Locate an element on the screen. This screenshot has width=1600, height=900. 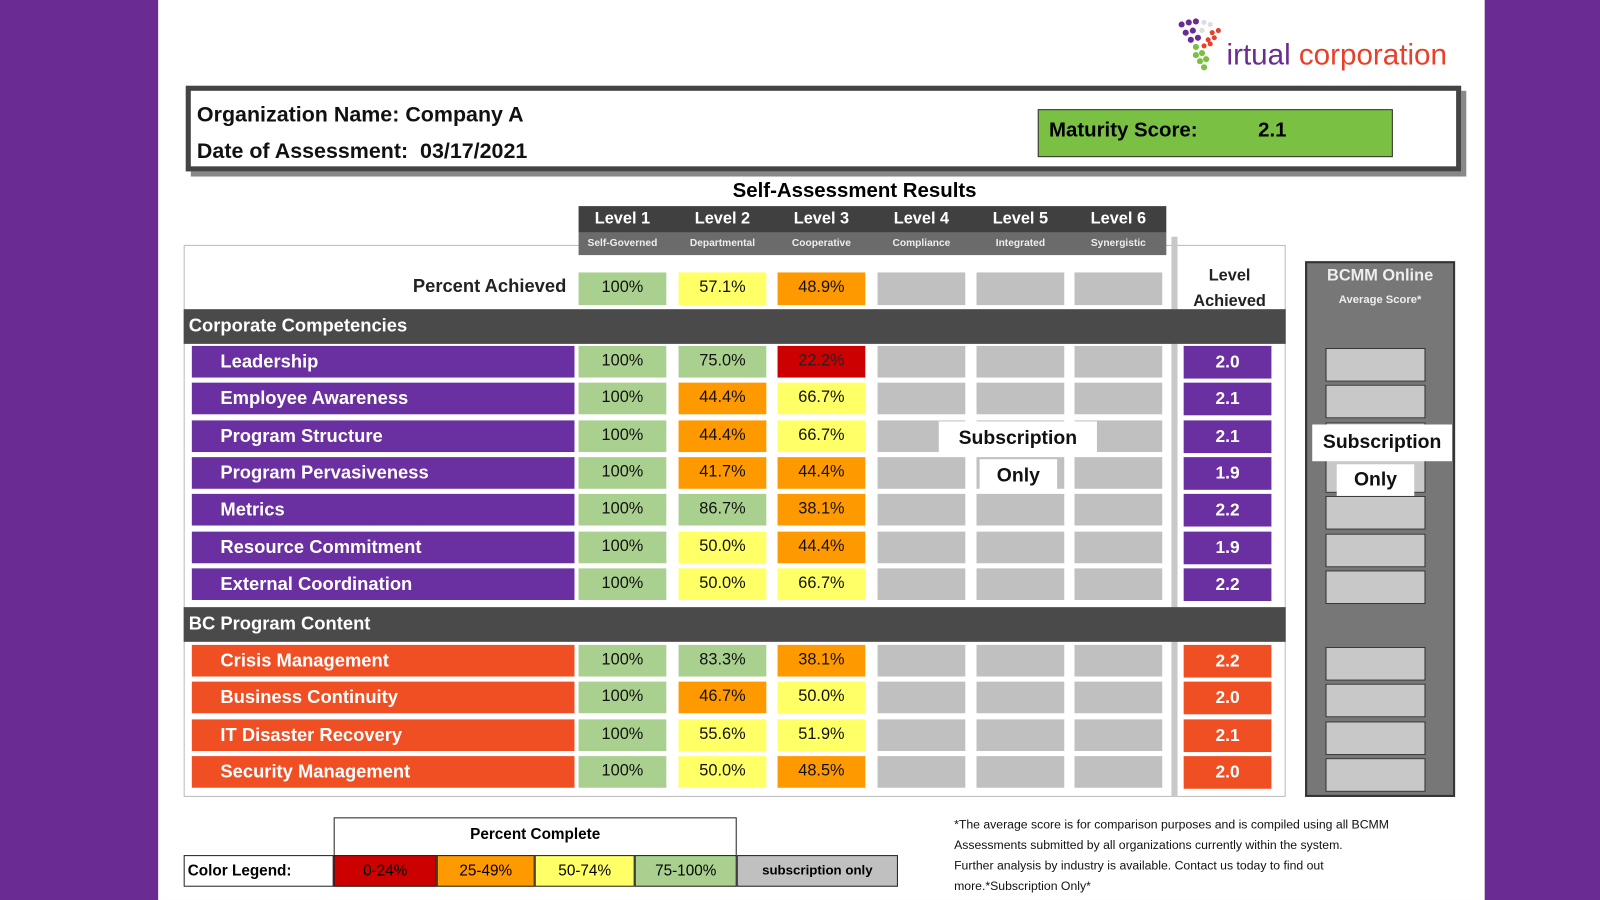
competency-label: Program Structure is located at coordinates (383, 435).